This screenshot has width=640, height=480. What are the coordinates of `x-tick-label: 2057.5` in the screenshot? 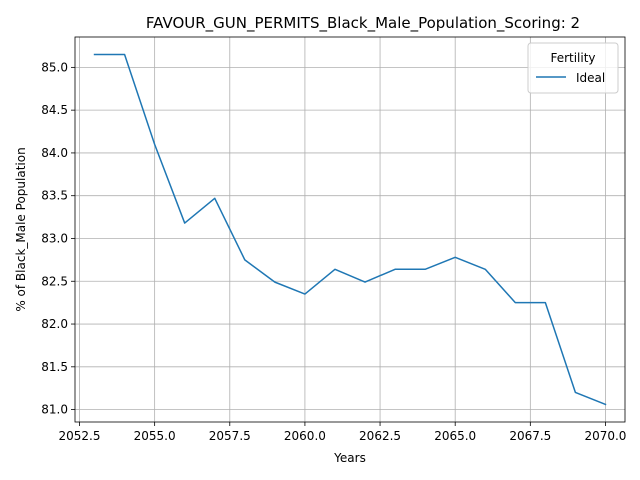 It's located at (230, 436).